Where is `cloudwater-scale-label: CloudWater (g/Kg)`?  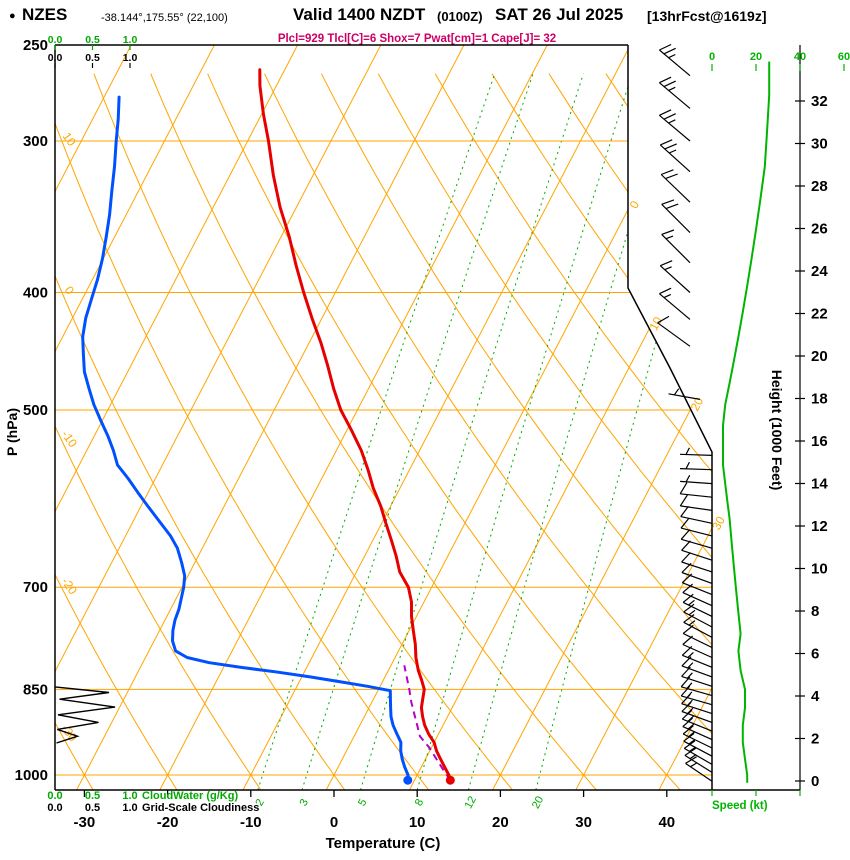
cloudwater-scale-label: CloudWater (g/Kg) is located at coordinates (190, 796).